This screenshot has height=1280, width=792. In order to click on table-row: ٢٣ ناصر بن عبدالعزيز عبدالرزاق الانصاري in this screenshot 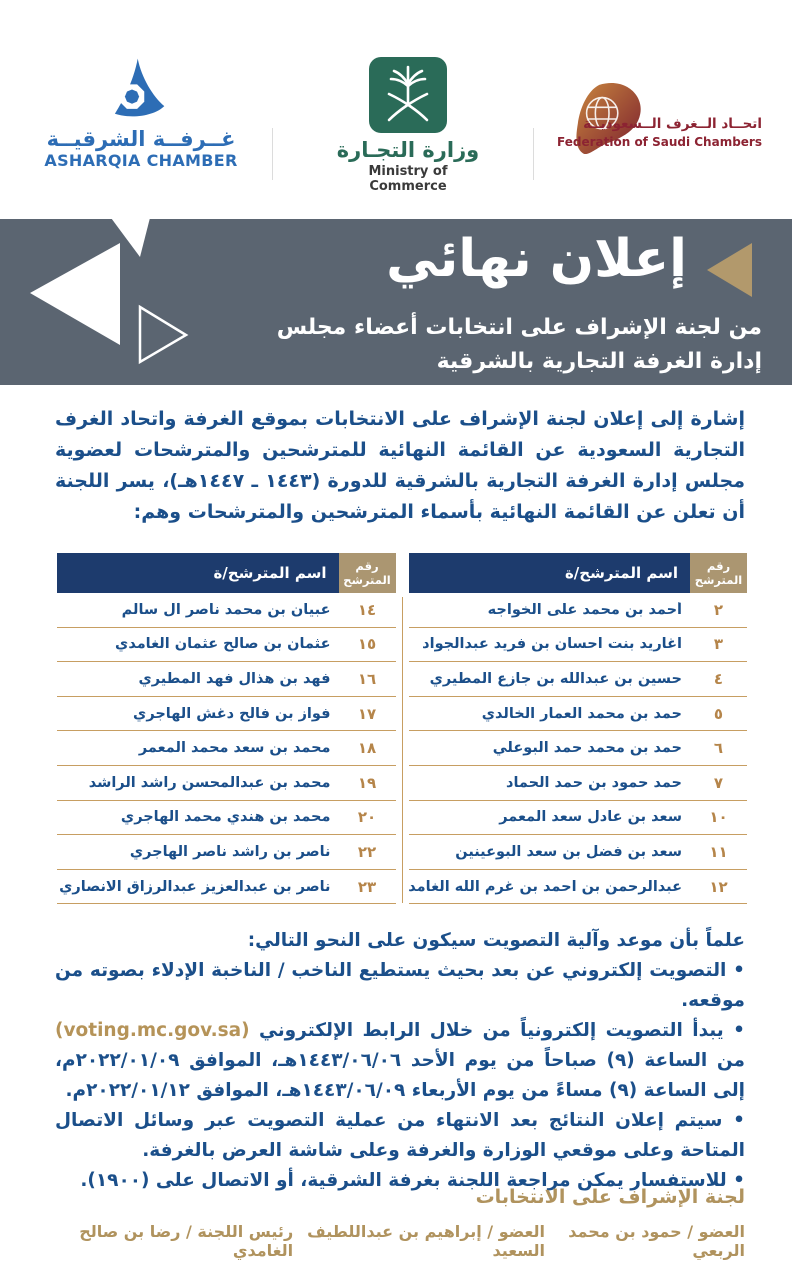, I will do `click(226, 887)`.